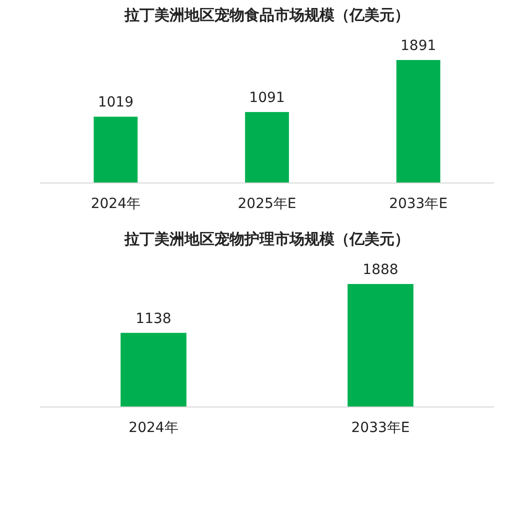  Describe the element at coordinates (267, 204) in the screenshot. I see `x-tick-label: 2025年E` at that location.